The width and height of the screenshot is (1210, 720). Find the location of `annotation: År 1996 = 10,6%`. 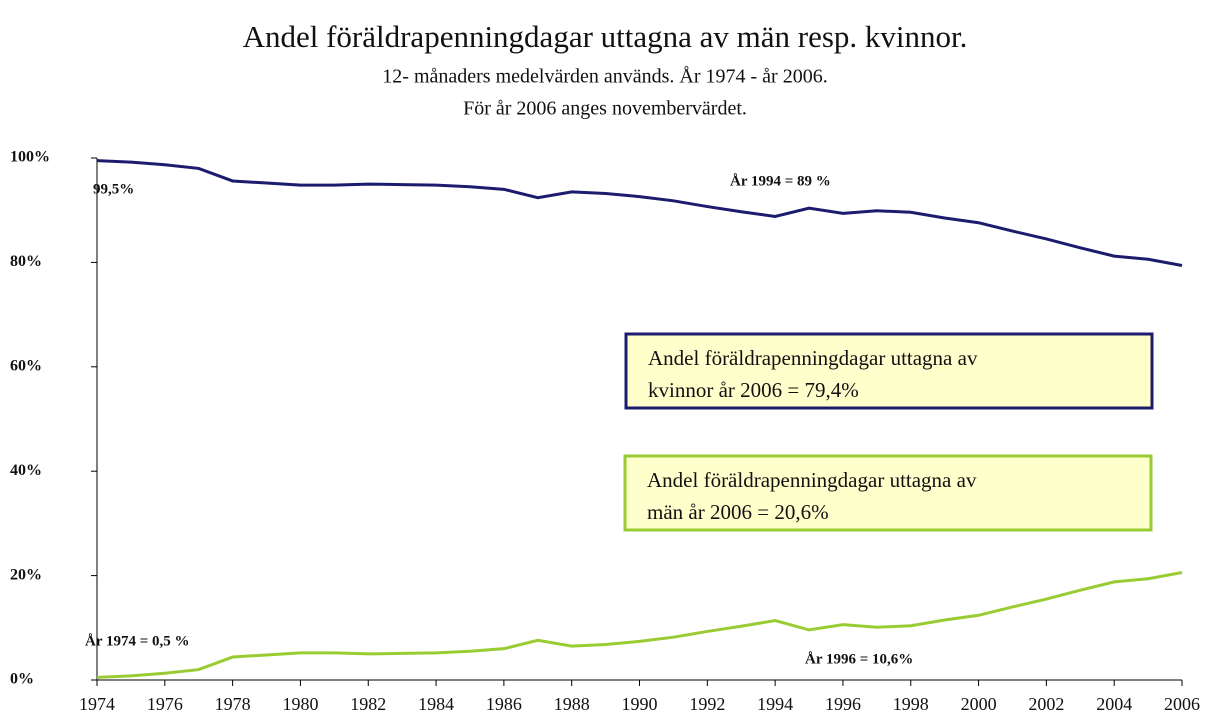

annotation: År 1996 = 10,6% is located at coordinates (859, 659).